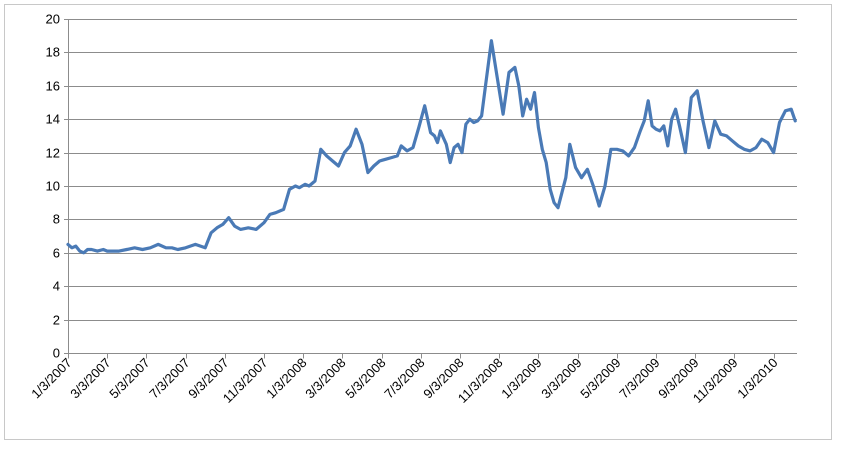 Image resolution: width=844 pixels, height=454 pixels. I want to click on y-tick-label: 18, so click(53, 52).